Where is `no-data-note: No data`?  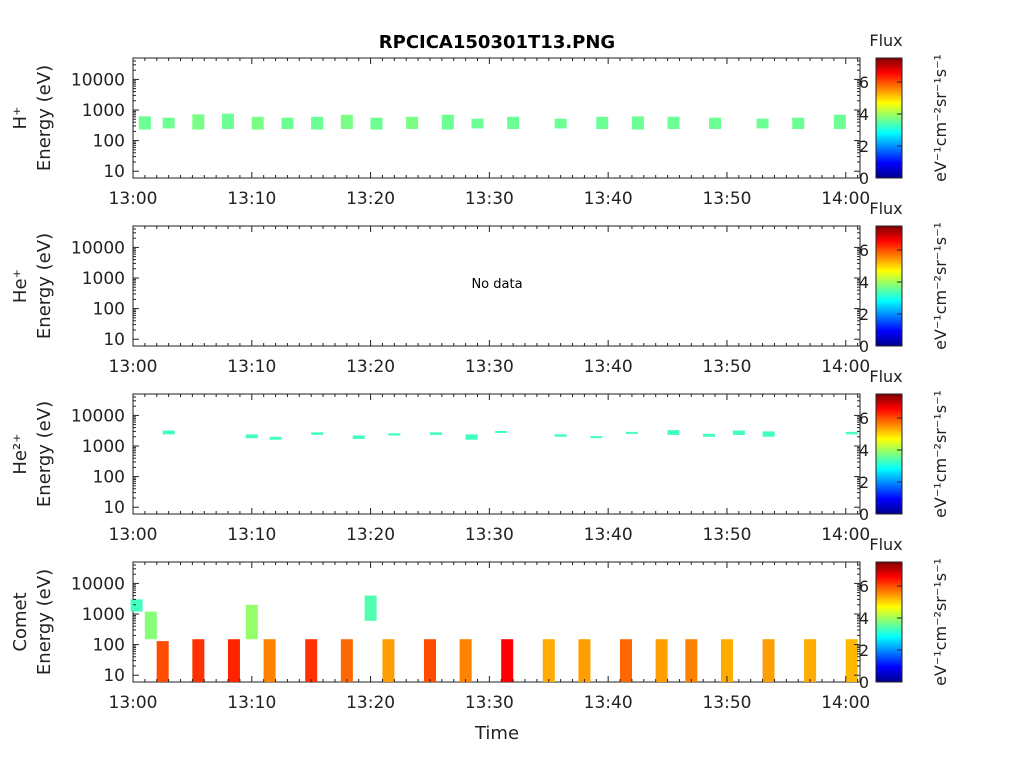 no-data-note: No data is located at coordinates (496, 284).